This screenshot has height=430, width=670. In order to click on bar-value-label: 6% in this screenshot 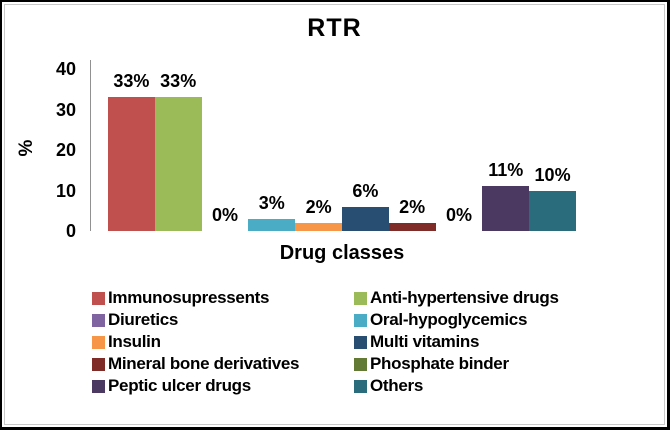, I will do `click(365, 190)`.